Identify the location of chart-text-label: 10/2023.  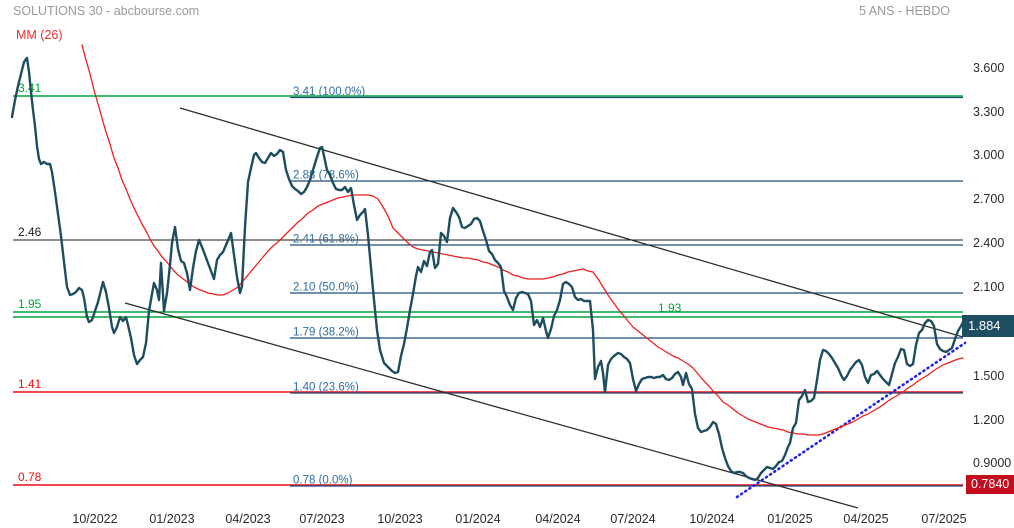
(399, 519).